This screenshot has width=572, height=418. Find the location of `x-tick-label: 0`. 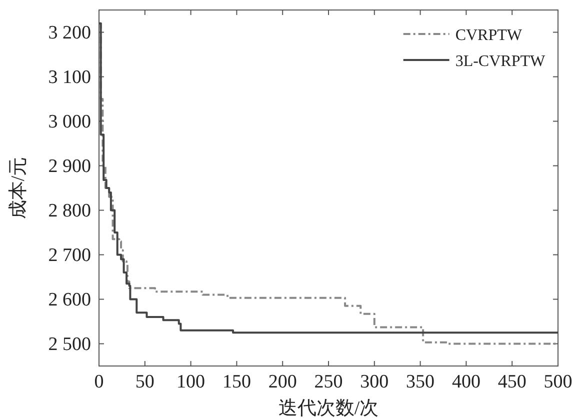

x-tick-label: 0 is located at coordinates (99, 381).